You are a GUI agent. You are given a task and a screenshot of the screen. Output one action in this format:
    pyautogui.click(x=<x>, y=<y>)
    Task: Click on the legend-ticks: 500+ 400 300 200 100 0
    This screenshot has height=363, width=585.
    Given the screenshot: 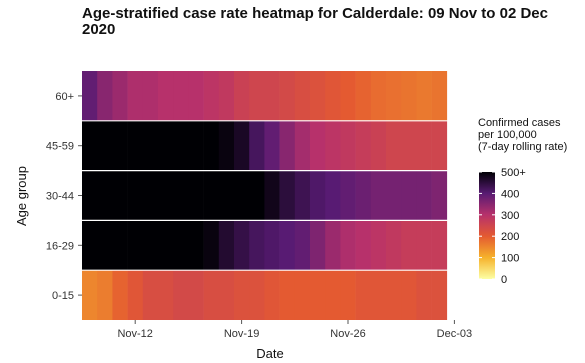 What is the action you would take?
    pyautogui.click(x=502, y=226)
    